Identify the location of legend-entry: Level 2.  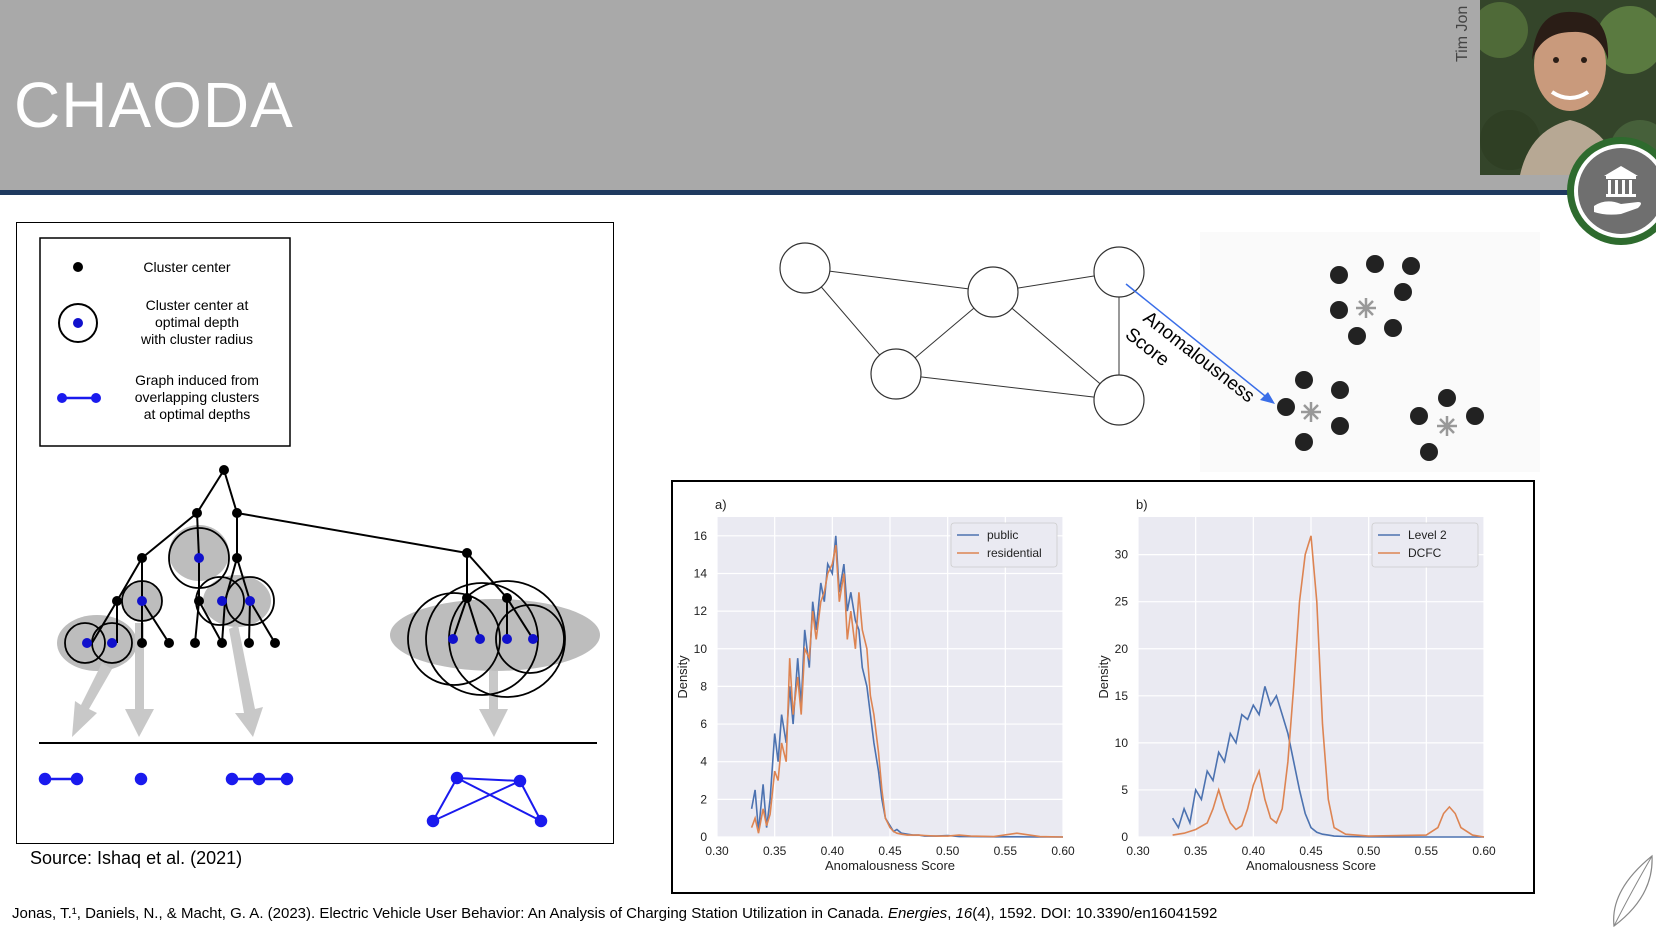
(1427, 535).